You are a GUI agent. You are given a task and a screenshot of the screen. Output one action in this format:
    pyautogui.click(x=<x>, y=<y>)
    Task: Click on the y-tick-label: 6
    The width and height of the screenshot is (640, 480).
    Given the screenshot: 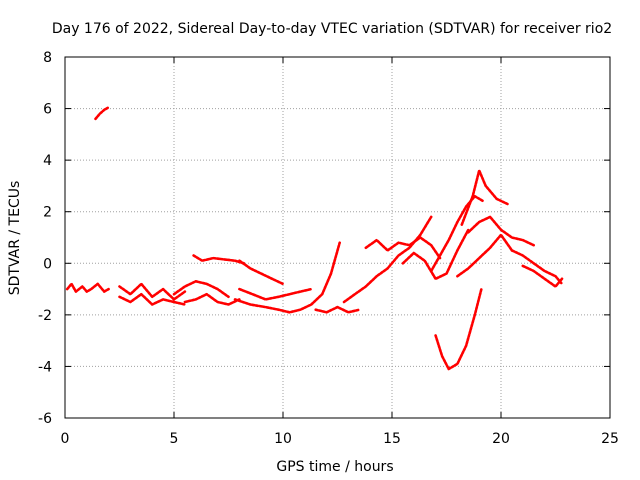 What is the action you would take?
    pyautogui.click(x=47, y=110)
    